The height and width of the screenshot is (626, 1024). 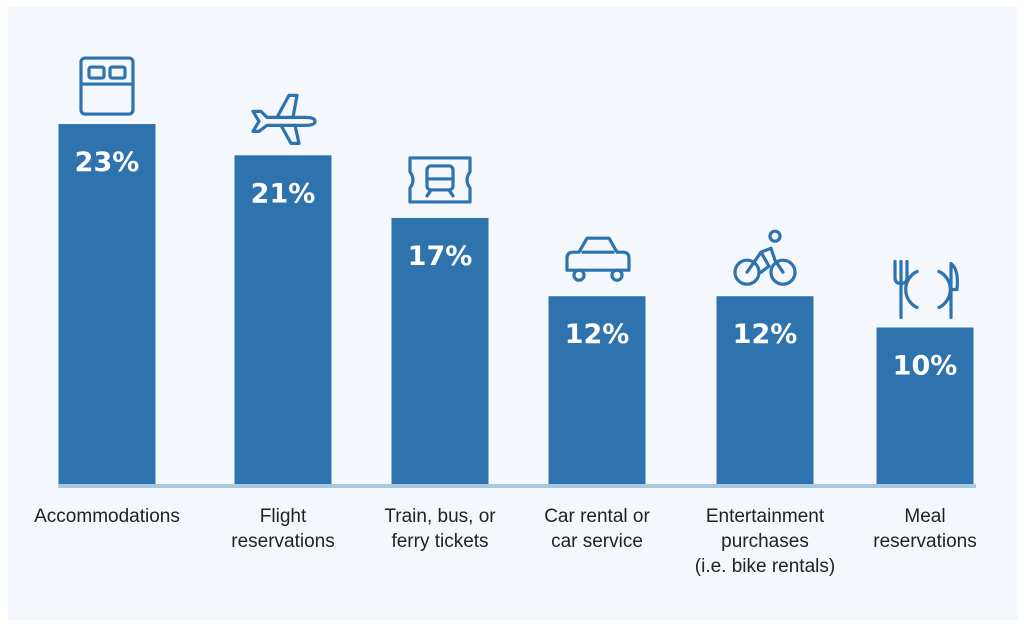 I want to click on bar-value-label: 17%, so click(x=440, y=256).